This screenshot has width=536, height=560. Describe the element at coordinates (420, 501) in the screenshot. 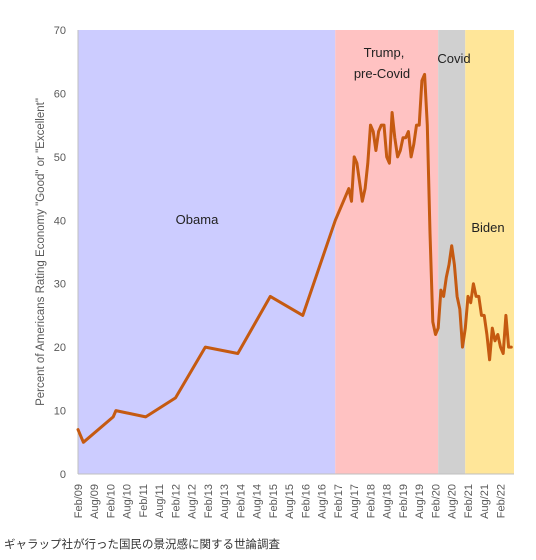

I see `x-tick-label: Aug/19` at that location.